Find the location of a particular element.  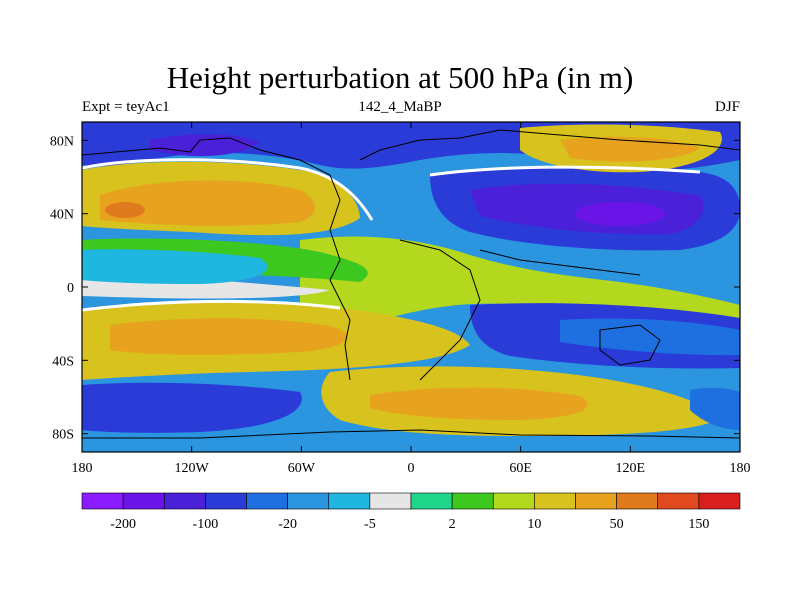

field-region-na-high-core is located at coordinates (207, 203).